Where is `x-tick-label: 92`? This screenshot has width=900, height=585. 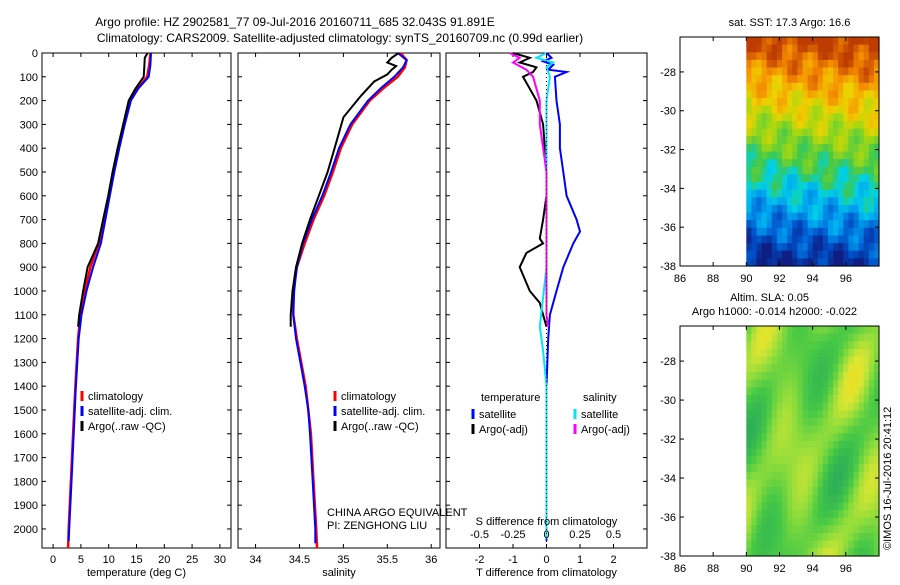
x-tick-label: 92 is located at coordinates (779, 279).